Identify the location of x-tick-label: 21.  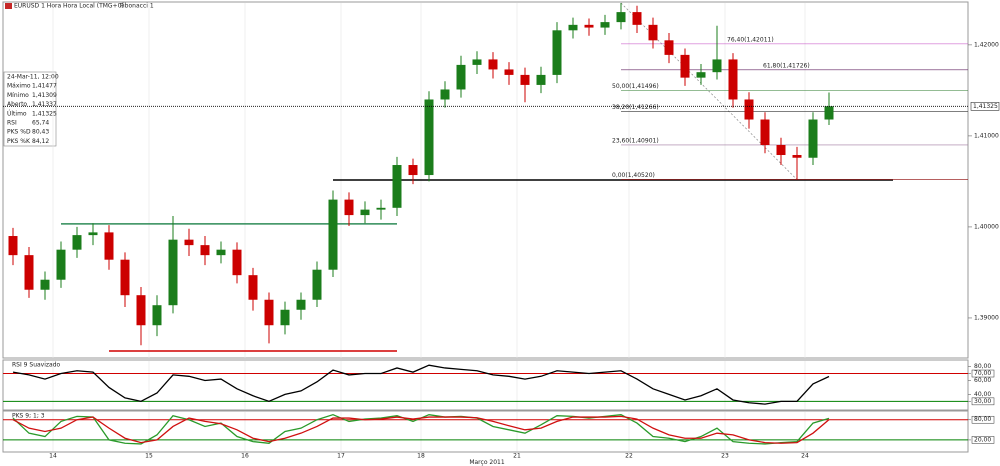
(517, 456).